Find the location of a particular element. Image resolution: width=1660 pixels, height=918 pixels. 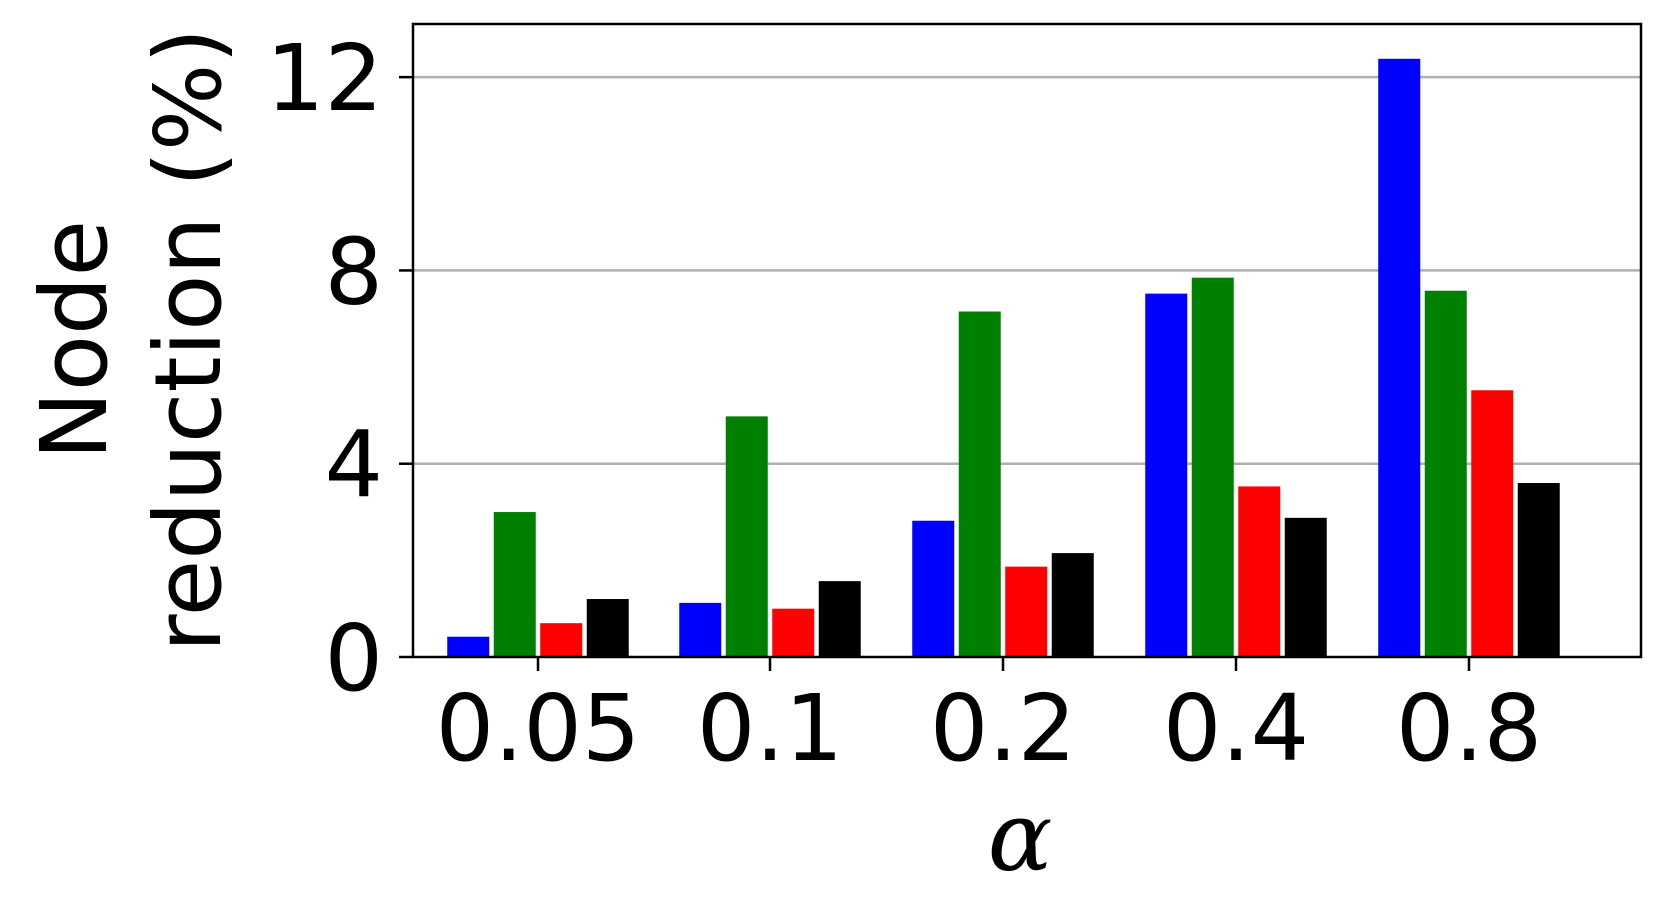

y-tick-label-4: 4 is located at coordinates (353, 465).